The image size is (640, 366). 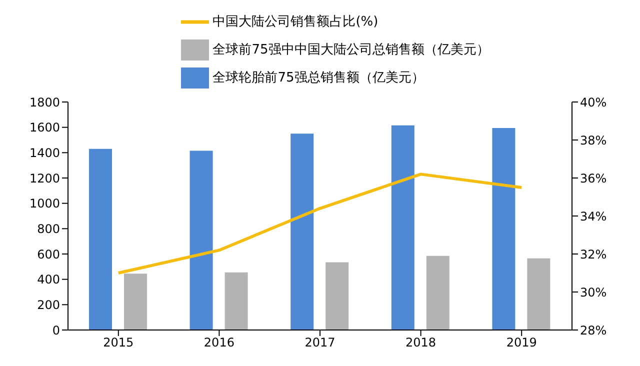 What do you see at coordinates (48, 305) in the screenshot?
I see `y-tick-label: 200` at bounding box center [48, 305].